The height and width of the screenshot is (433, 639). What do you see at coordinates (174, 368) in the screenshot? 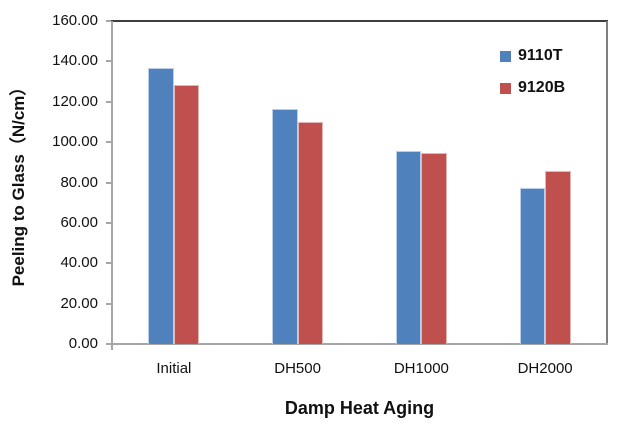
I see `x-tick-label-Initial: Initial` at bounding box center [174, 368].